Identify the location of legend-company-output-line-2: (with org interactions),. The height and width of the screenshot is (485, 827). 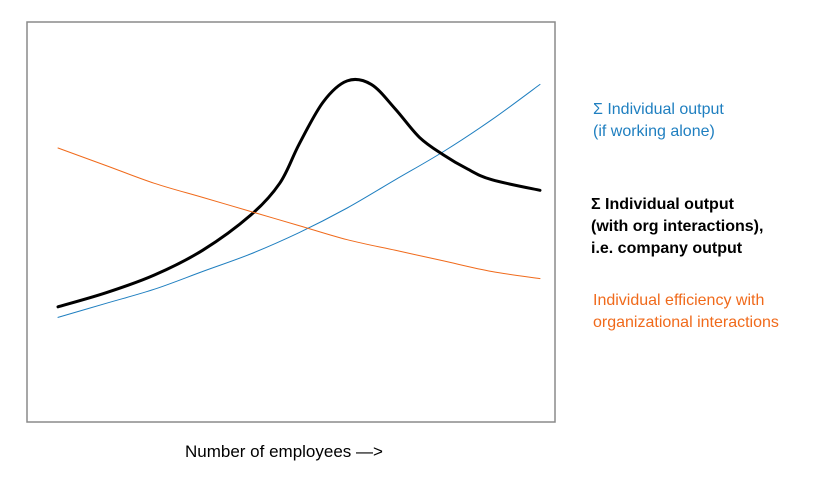
(677, 226).